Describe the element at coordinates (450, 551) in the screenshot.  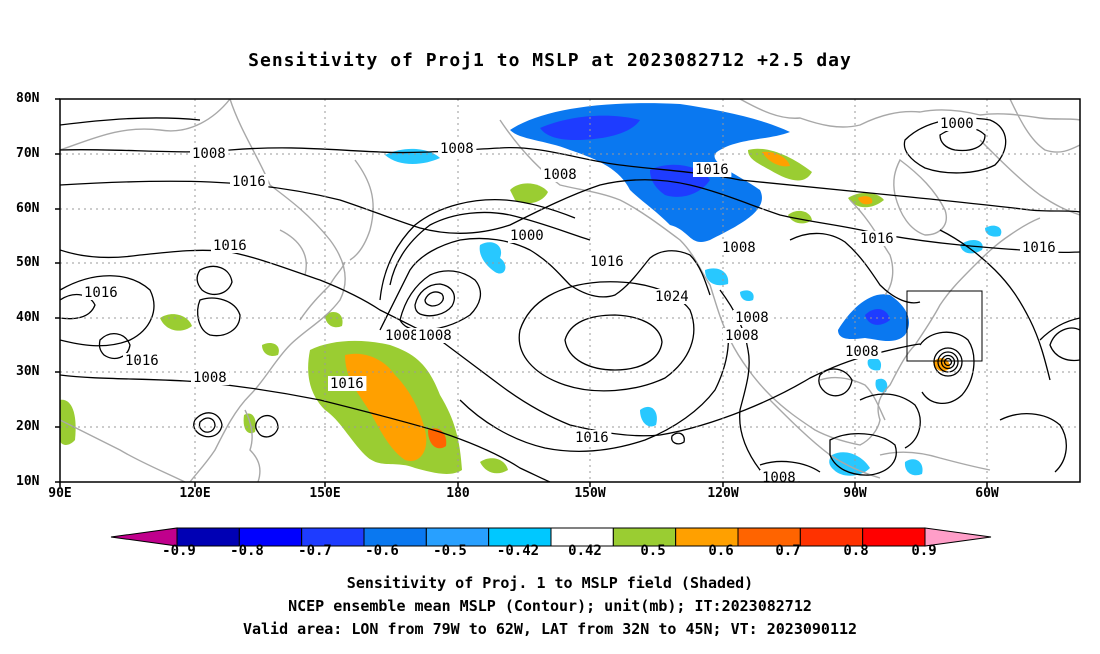
I see `colorbar-tick-label: -0.5` at that location.